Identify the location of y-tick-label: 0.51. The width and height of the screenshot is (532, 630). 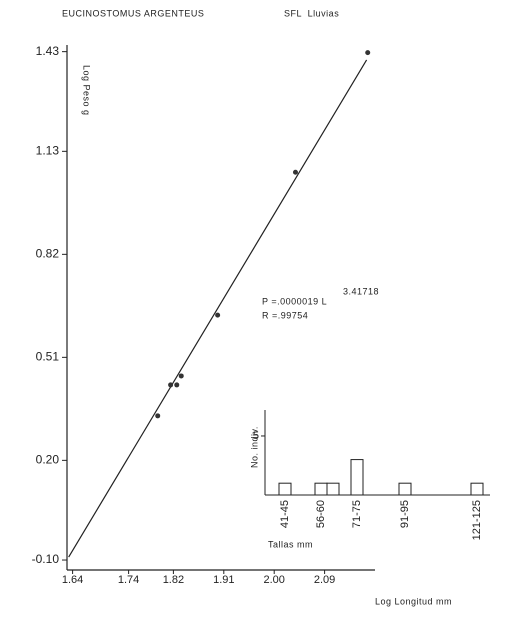
(48, 357).